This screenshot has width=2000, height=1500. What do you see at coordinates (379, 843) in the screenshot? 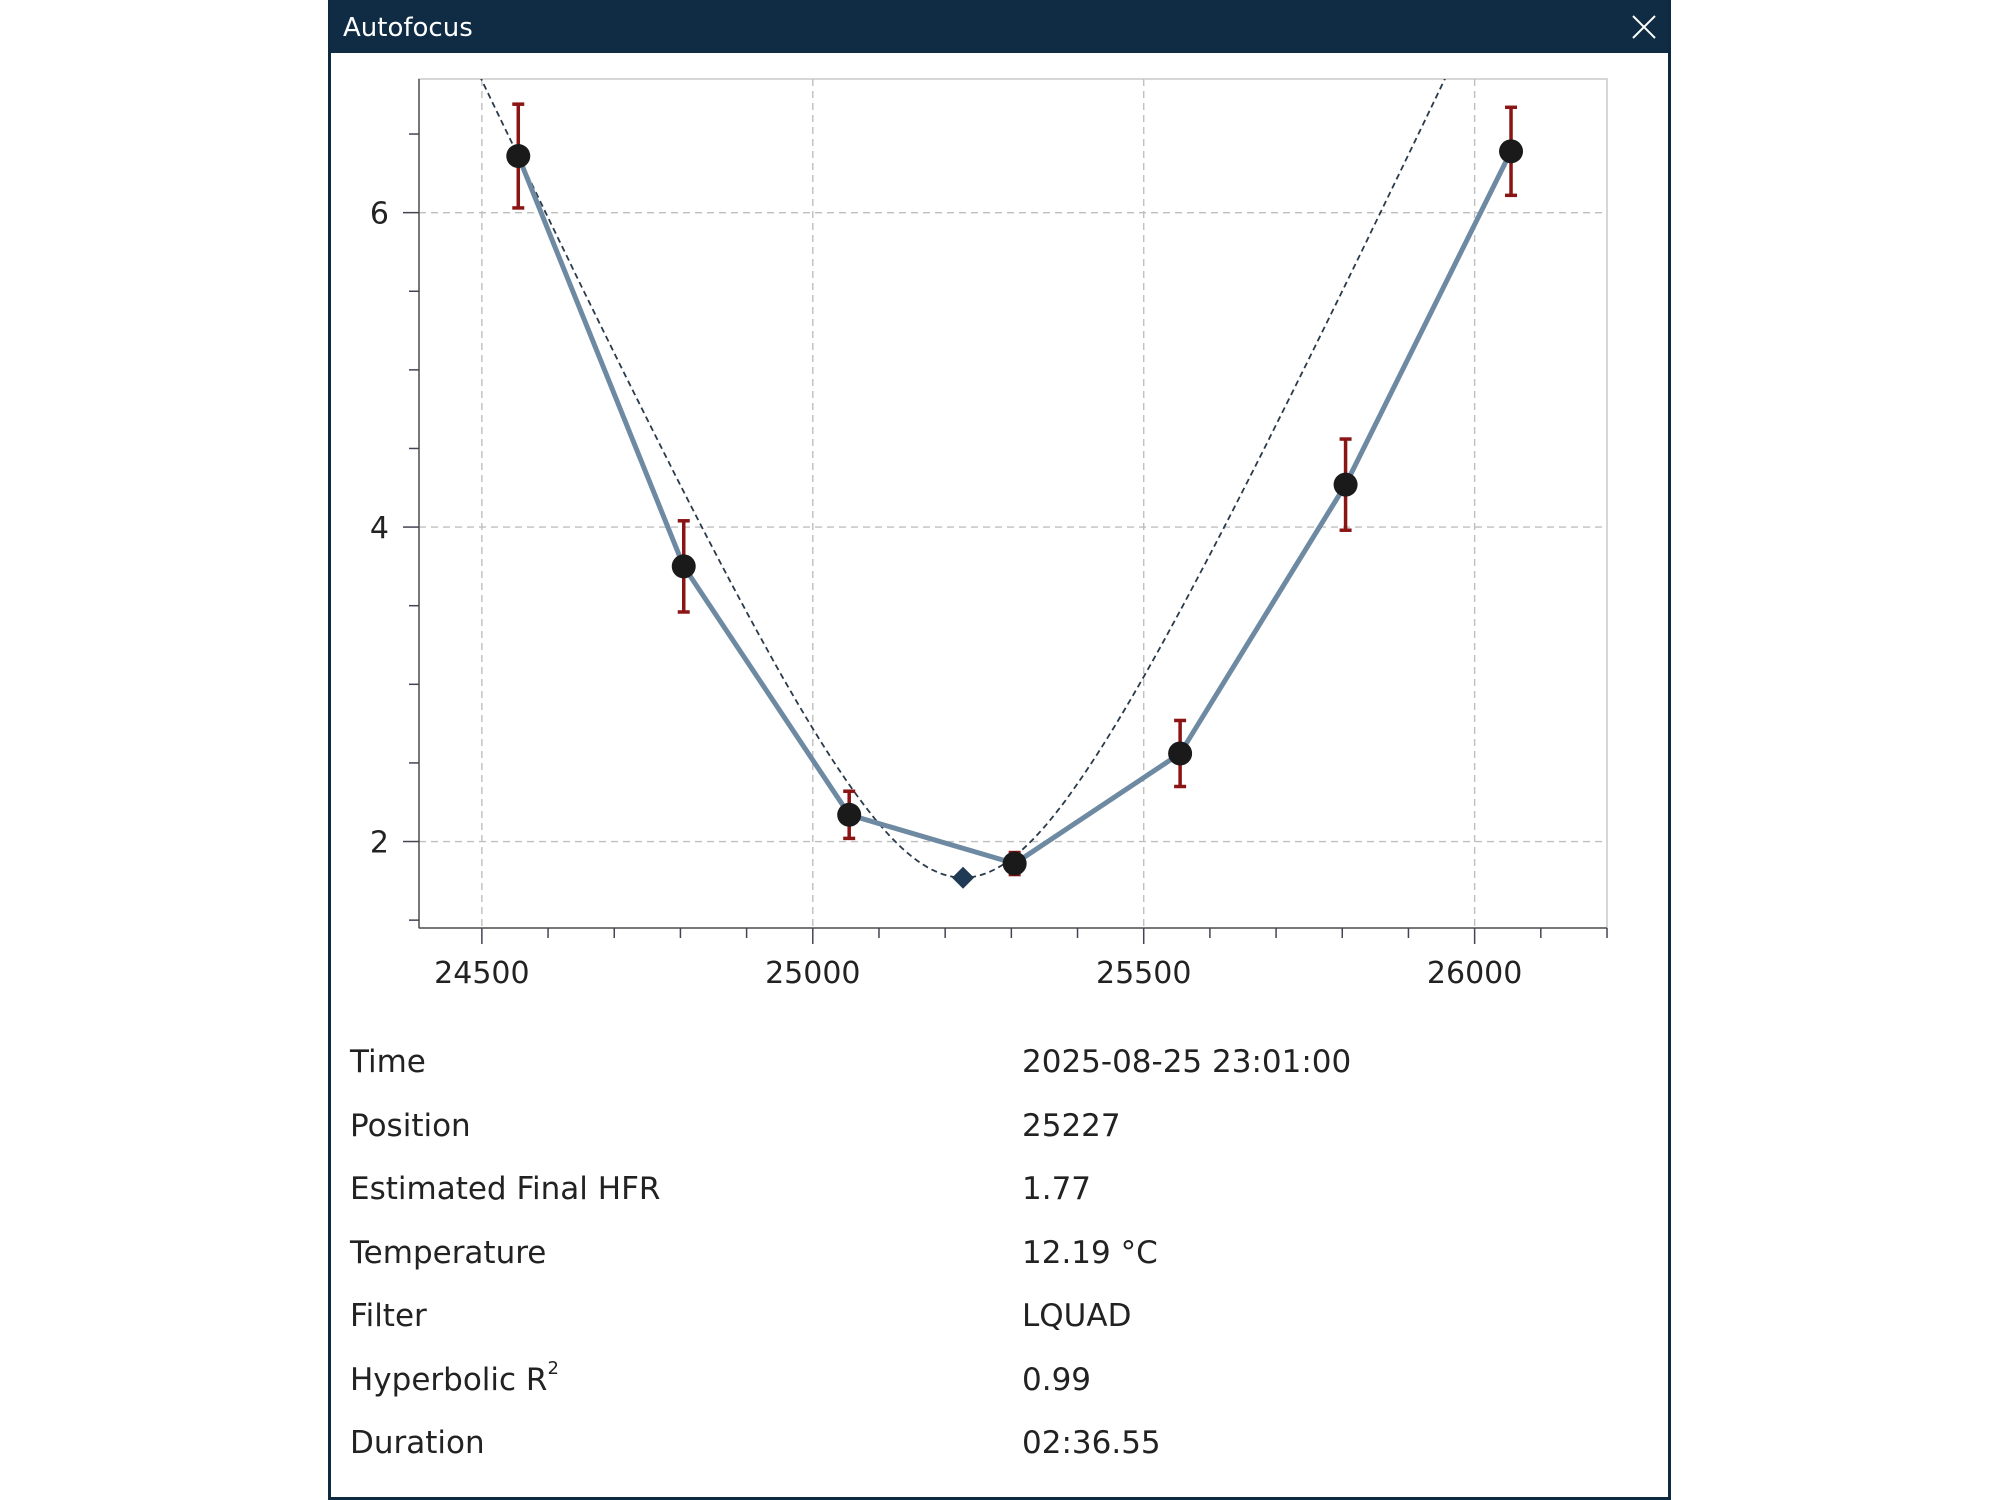
I see `y-tick-label: 2` at bounding box center [379, 843].